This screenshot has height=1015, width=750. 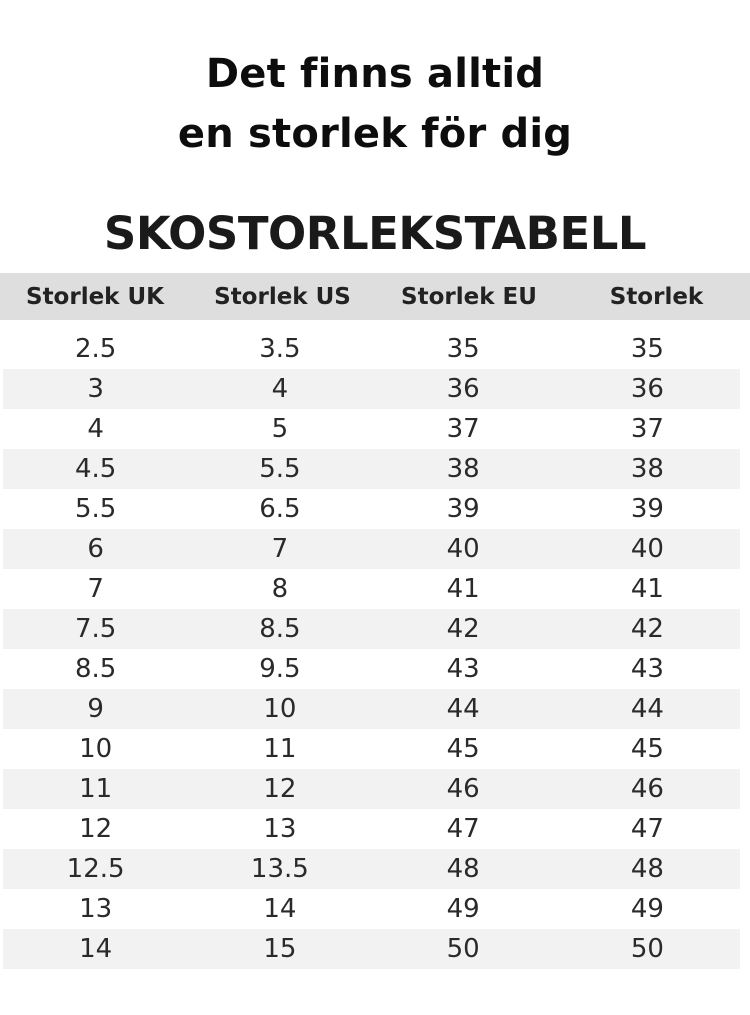 What do you see at coordinates (95, 469) in the screenshot?
I see `cell-uk: 4.5` at bounding box center [95, 469].